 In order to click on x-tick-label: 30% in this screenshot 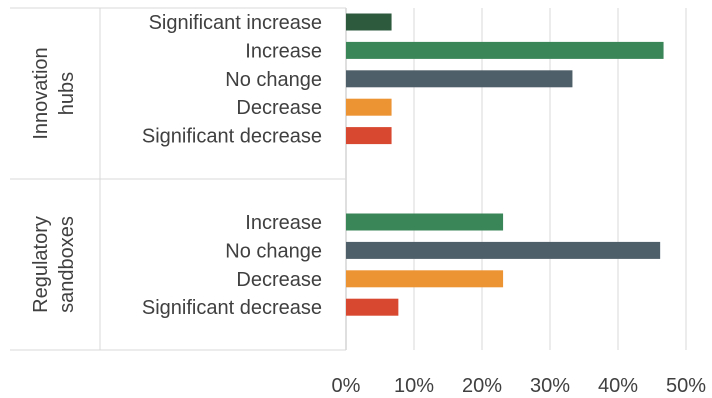, I will do `click(550, 386)`.